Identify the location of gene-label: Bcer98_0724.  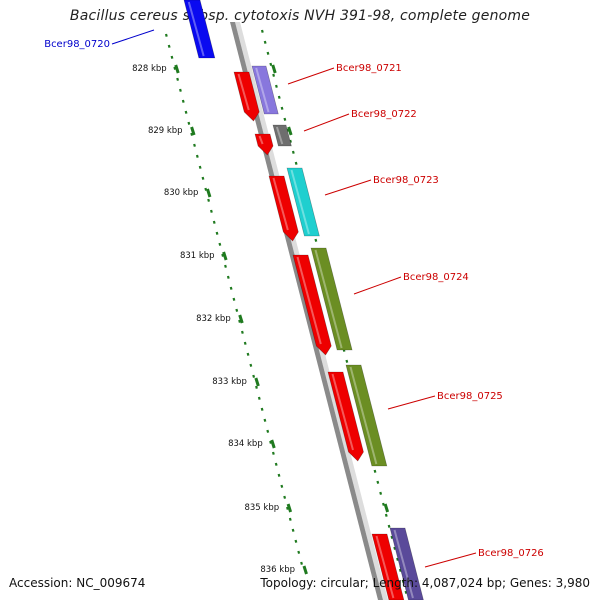
(436, 277).